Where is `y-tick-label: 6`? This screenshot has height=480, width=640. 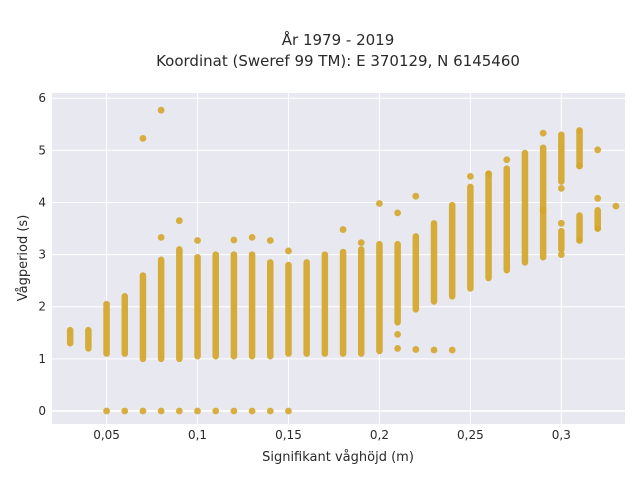 y-tick-label: 6 is located at coordinates (42, 98).